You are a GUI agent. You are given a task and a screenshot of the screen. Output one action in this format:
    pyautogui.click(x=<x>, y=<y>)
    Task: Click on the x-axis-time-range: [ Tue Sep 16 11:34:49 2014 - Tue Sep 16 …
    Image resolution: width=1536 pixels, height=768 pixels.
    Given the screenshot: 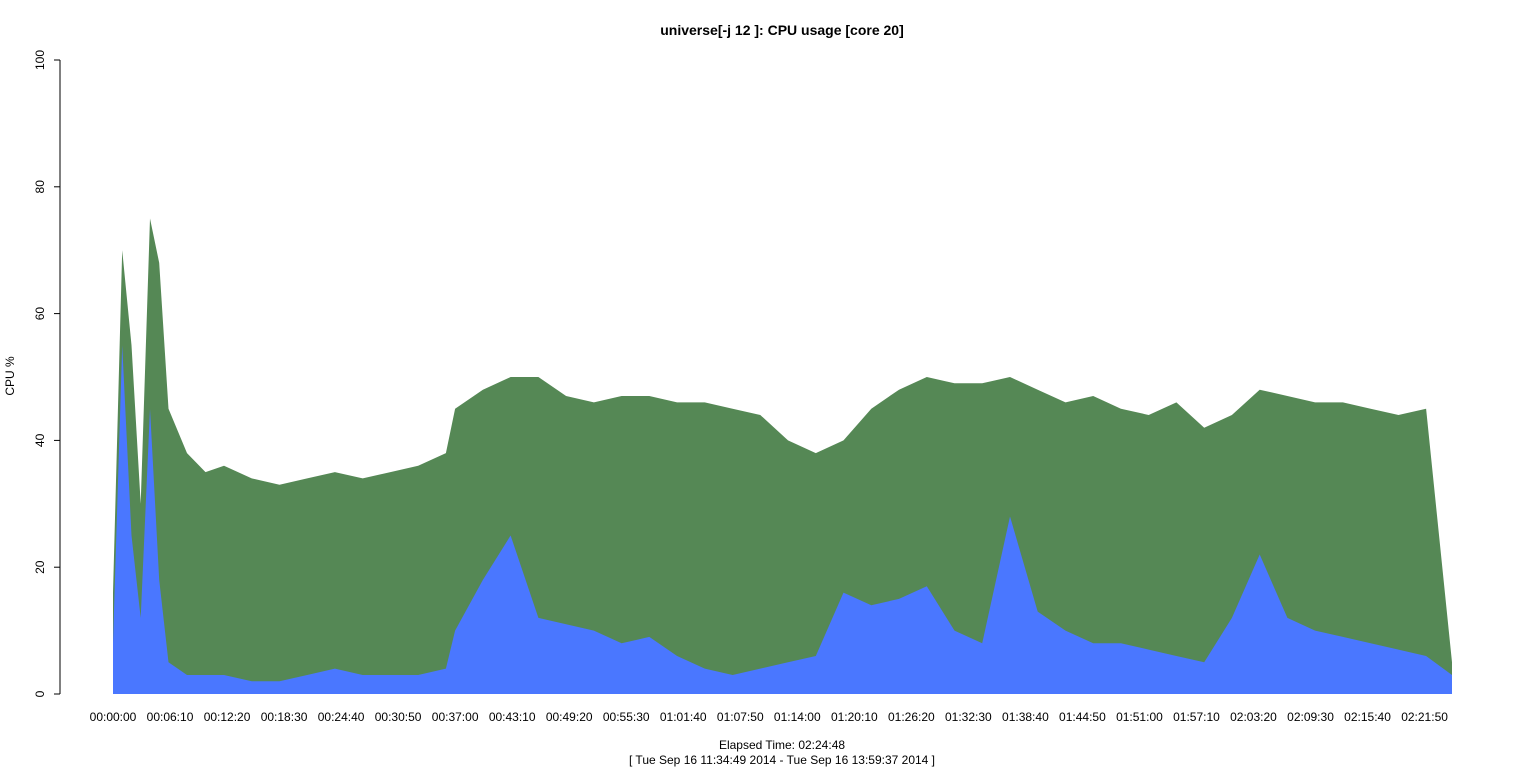 What is the action you would take?
    pyautogui.click(x=782, y=760)
    